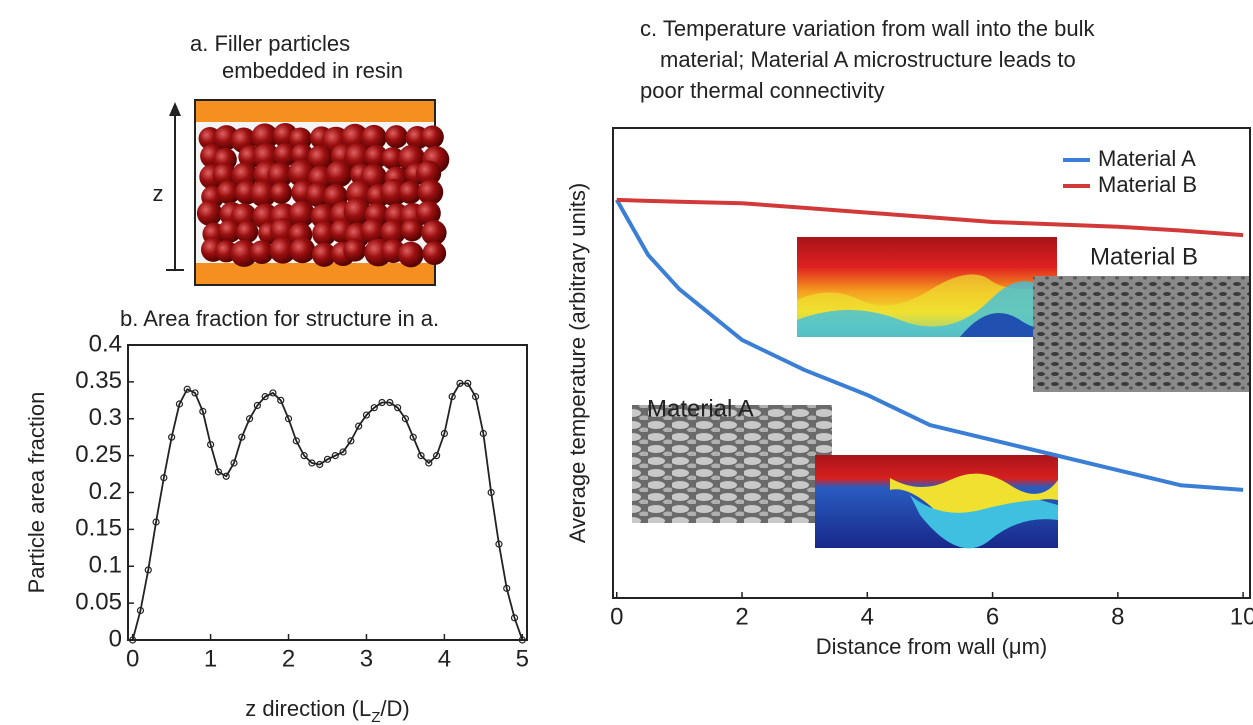 Image resolution: width=1253 pixels, height=725 pixels. Describe the element at coordinates (36, 493) in the screenshot. I see `y-axis-label: Particle area fraction` at that location.